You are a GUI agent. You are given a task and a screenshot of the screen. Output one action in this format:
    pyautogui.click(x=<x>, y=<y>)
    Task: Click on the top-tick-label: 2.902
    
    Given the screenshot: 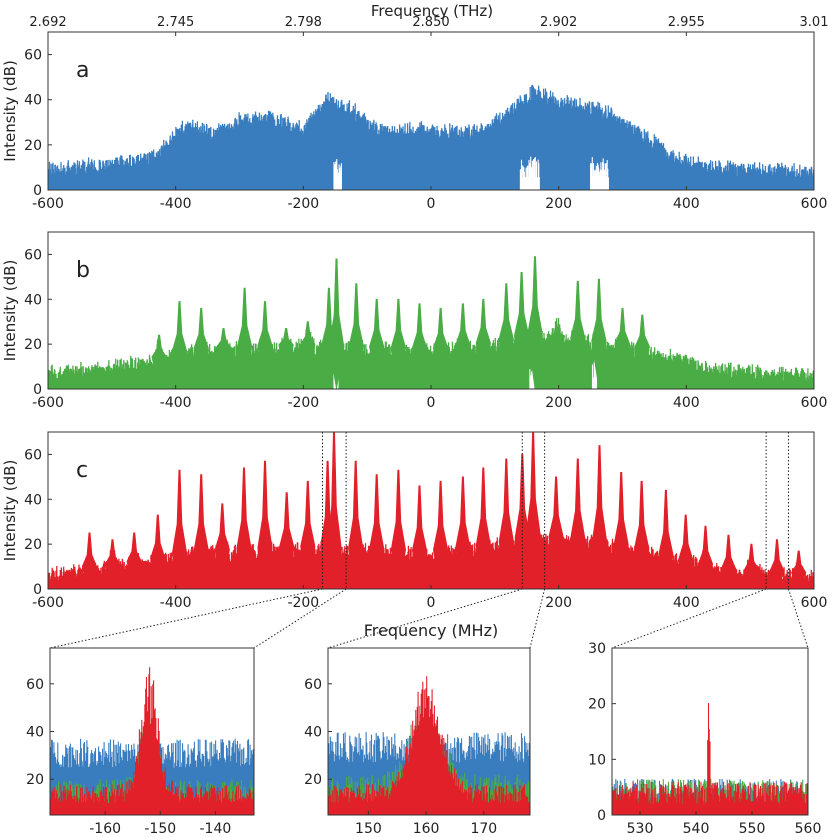 What is the action you would take?
    pyautogui.click(x=558, y=22)
    